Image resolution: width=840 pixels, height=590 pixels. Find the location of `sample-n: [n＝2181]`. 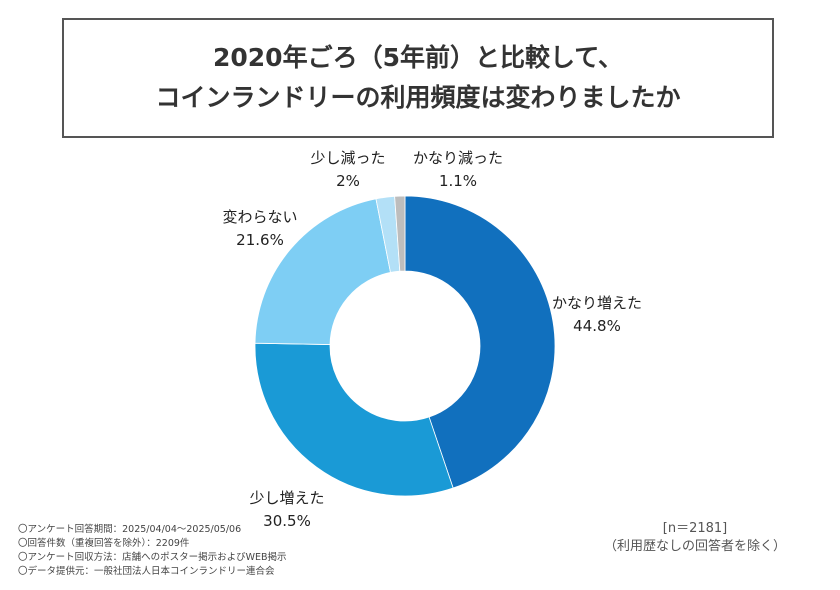

sample-n: [n＝2181] is located at coordinates (695, 528).